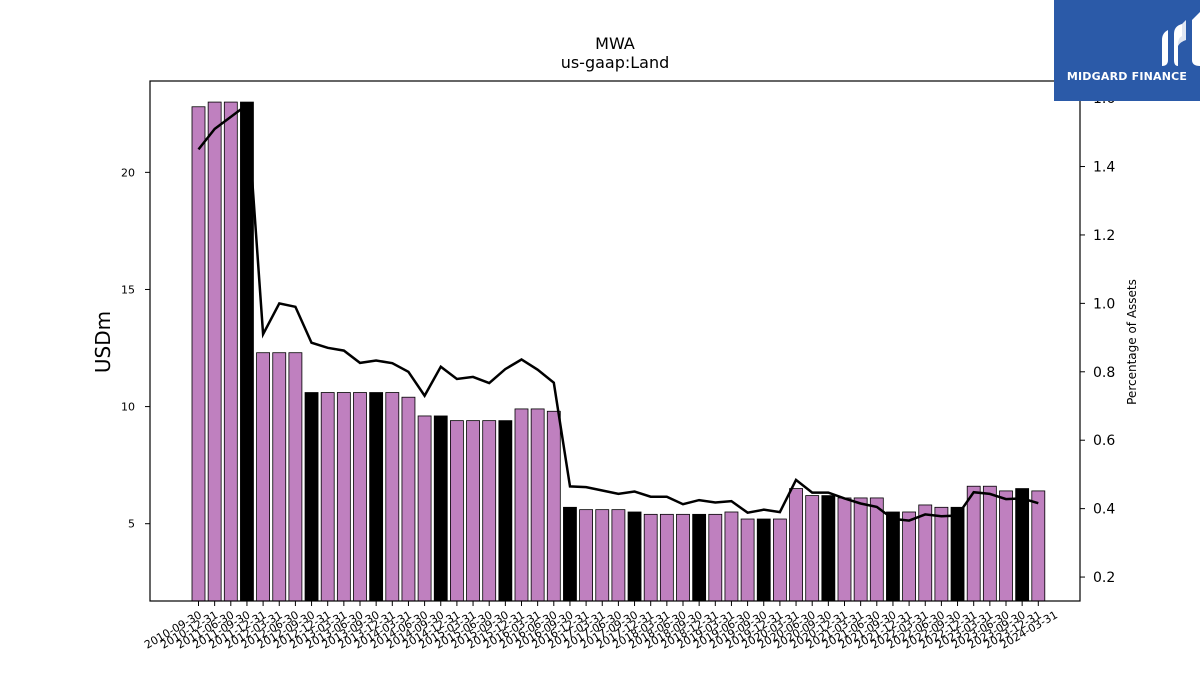  I want to click on y-tick-label: 15, so click(128, 289).